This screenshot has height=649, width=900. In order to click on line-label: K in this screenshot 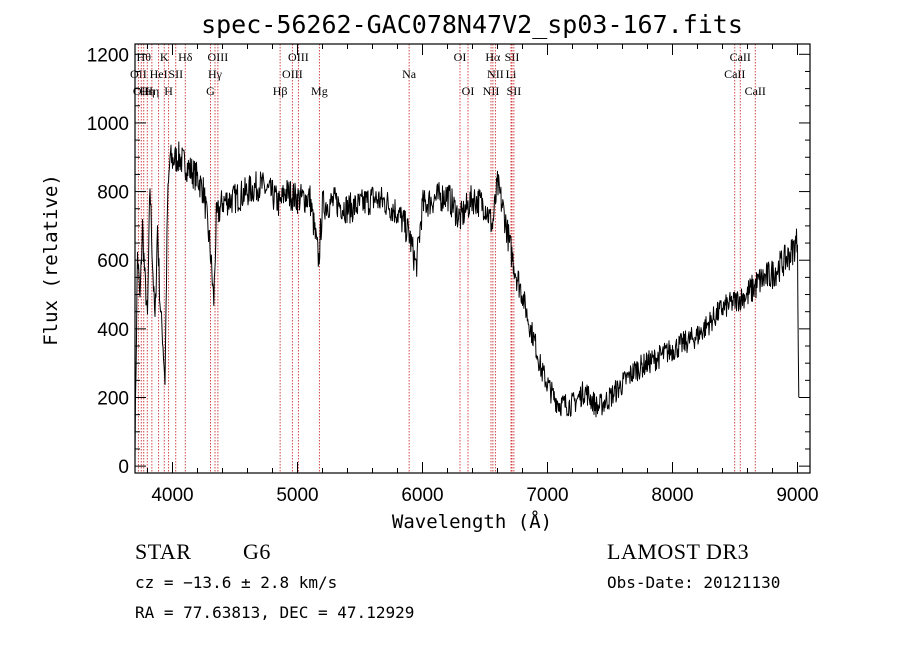, I will do `click(164, 57)`.